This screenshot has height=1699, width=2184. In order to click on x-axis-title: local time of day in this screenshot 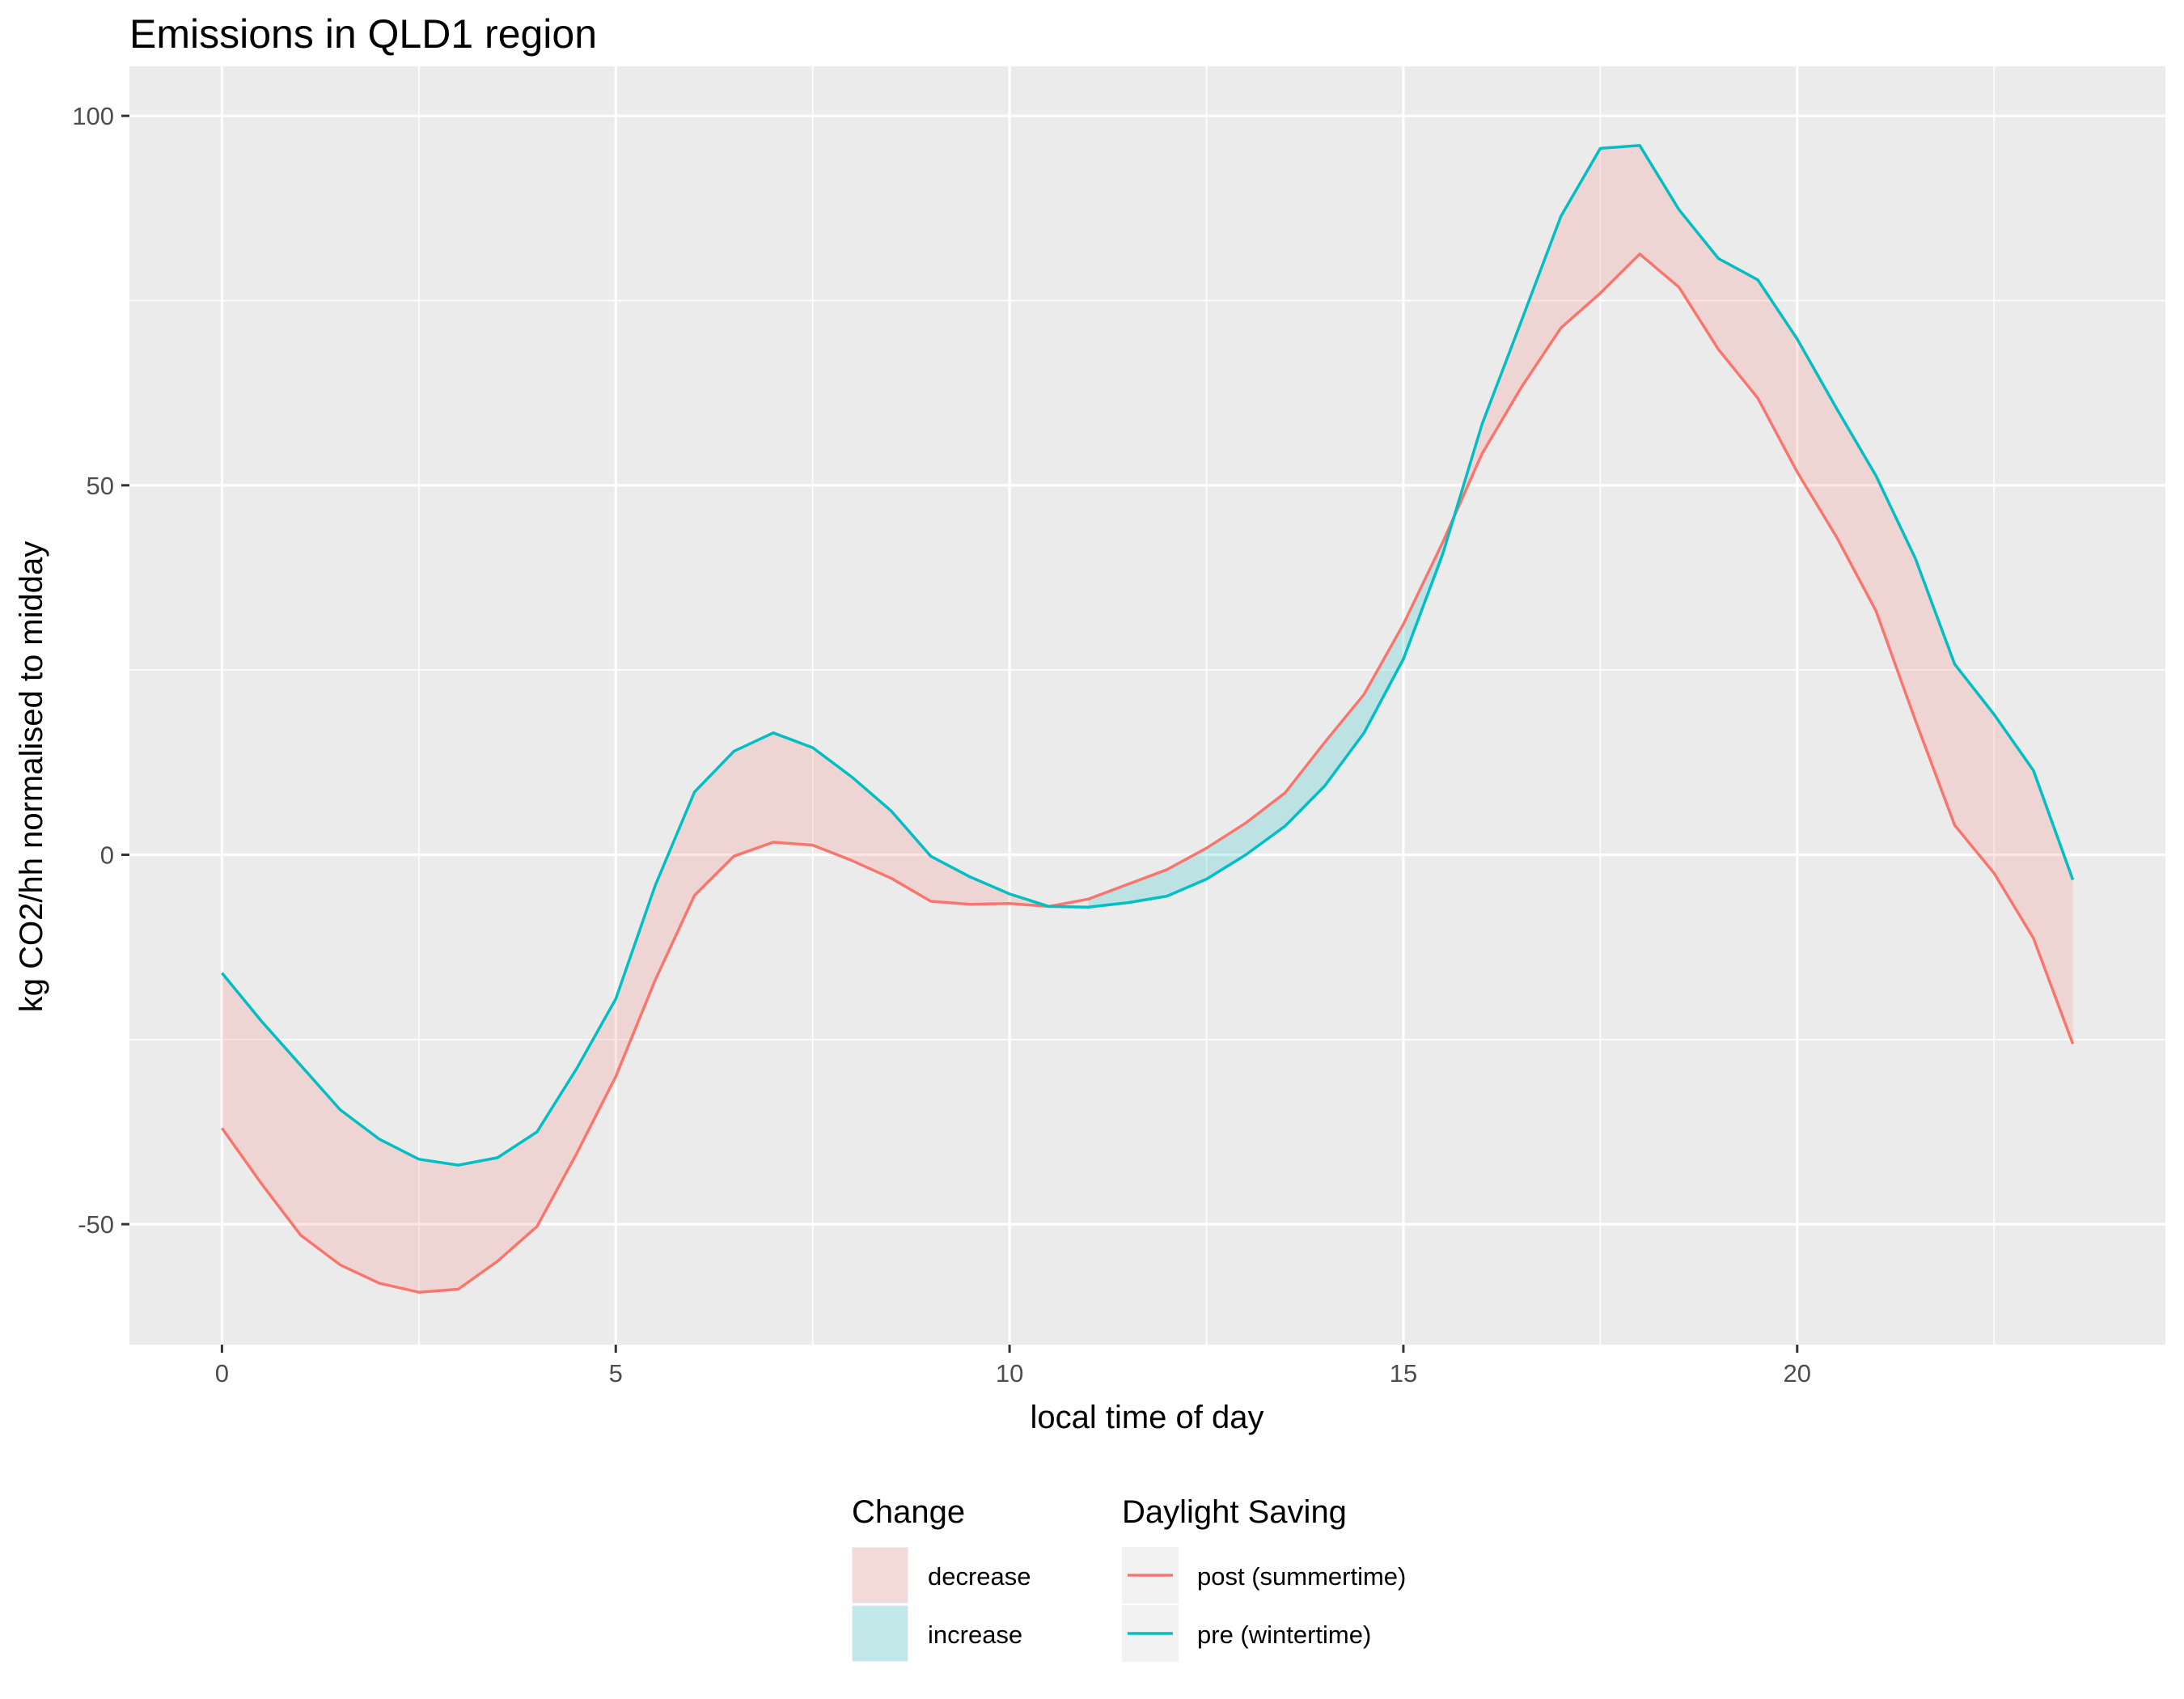, I will do `click(1146, 1417)`.